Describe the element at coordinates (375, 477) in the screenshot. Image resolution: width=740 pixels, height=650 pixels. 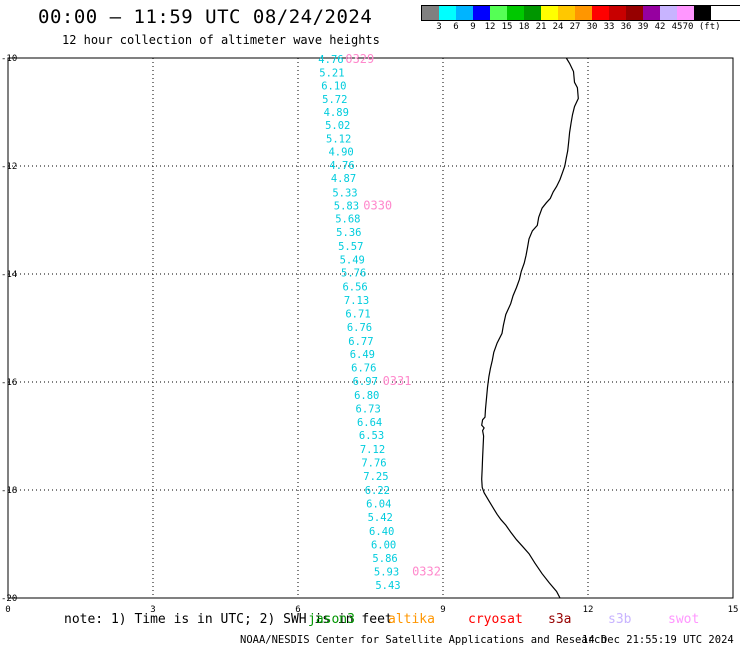
I see `wave-height-value: 7.25` at that location.